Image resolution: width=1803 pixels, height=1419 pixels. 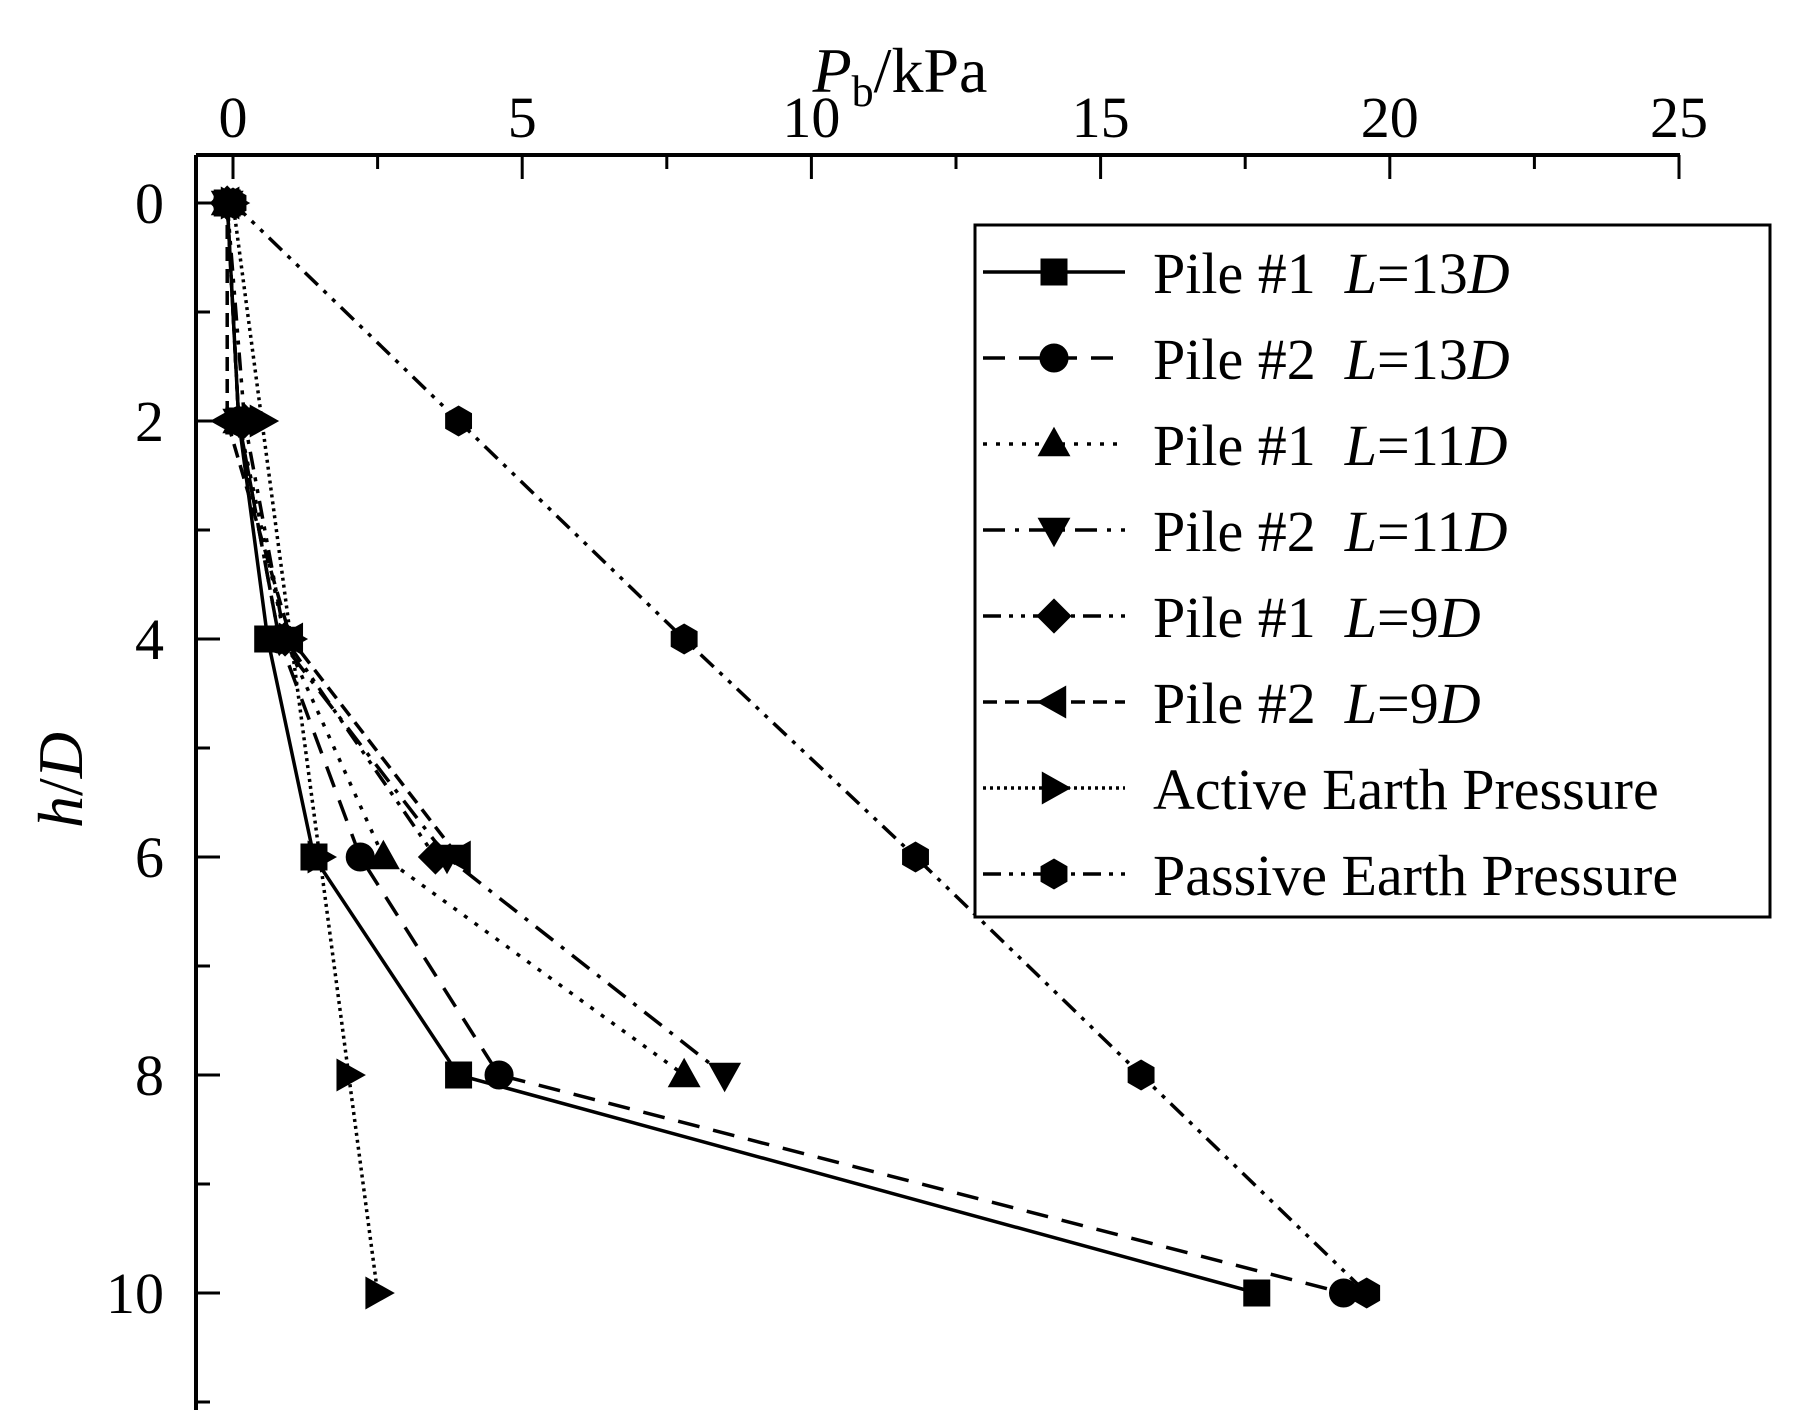 I want to click on x-tick-label: 25, so click(x=1679, y=117).